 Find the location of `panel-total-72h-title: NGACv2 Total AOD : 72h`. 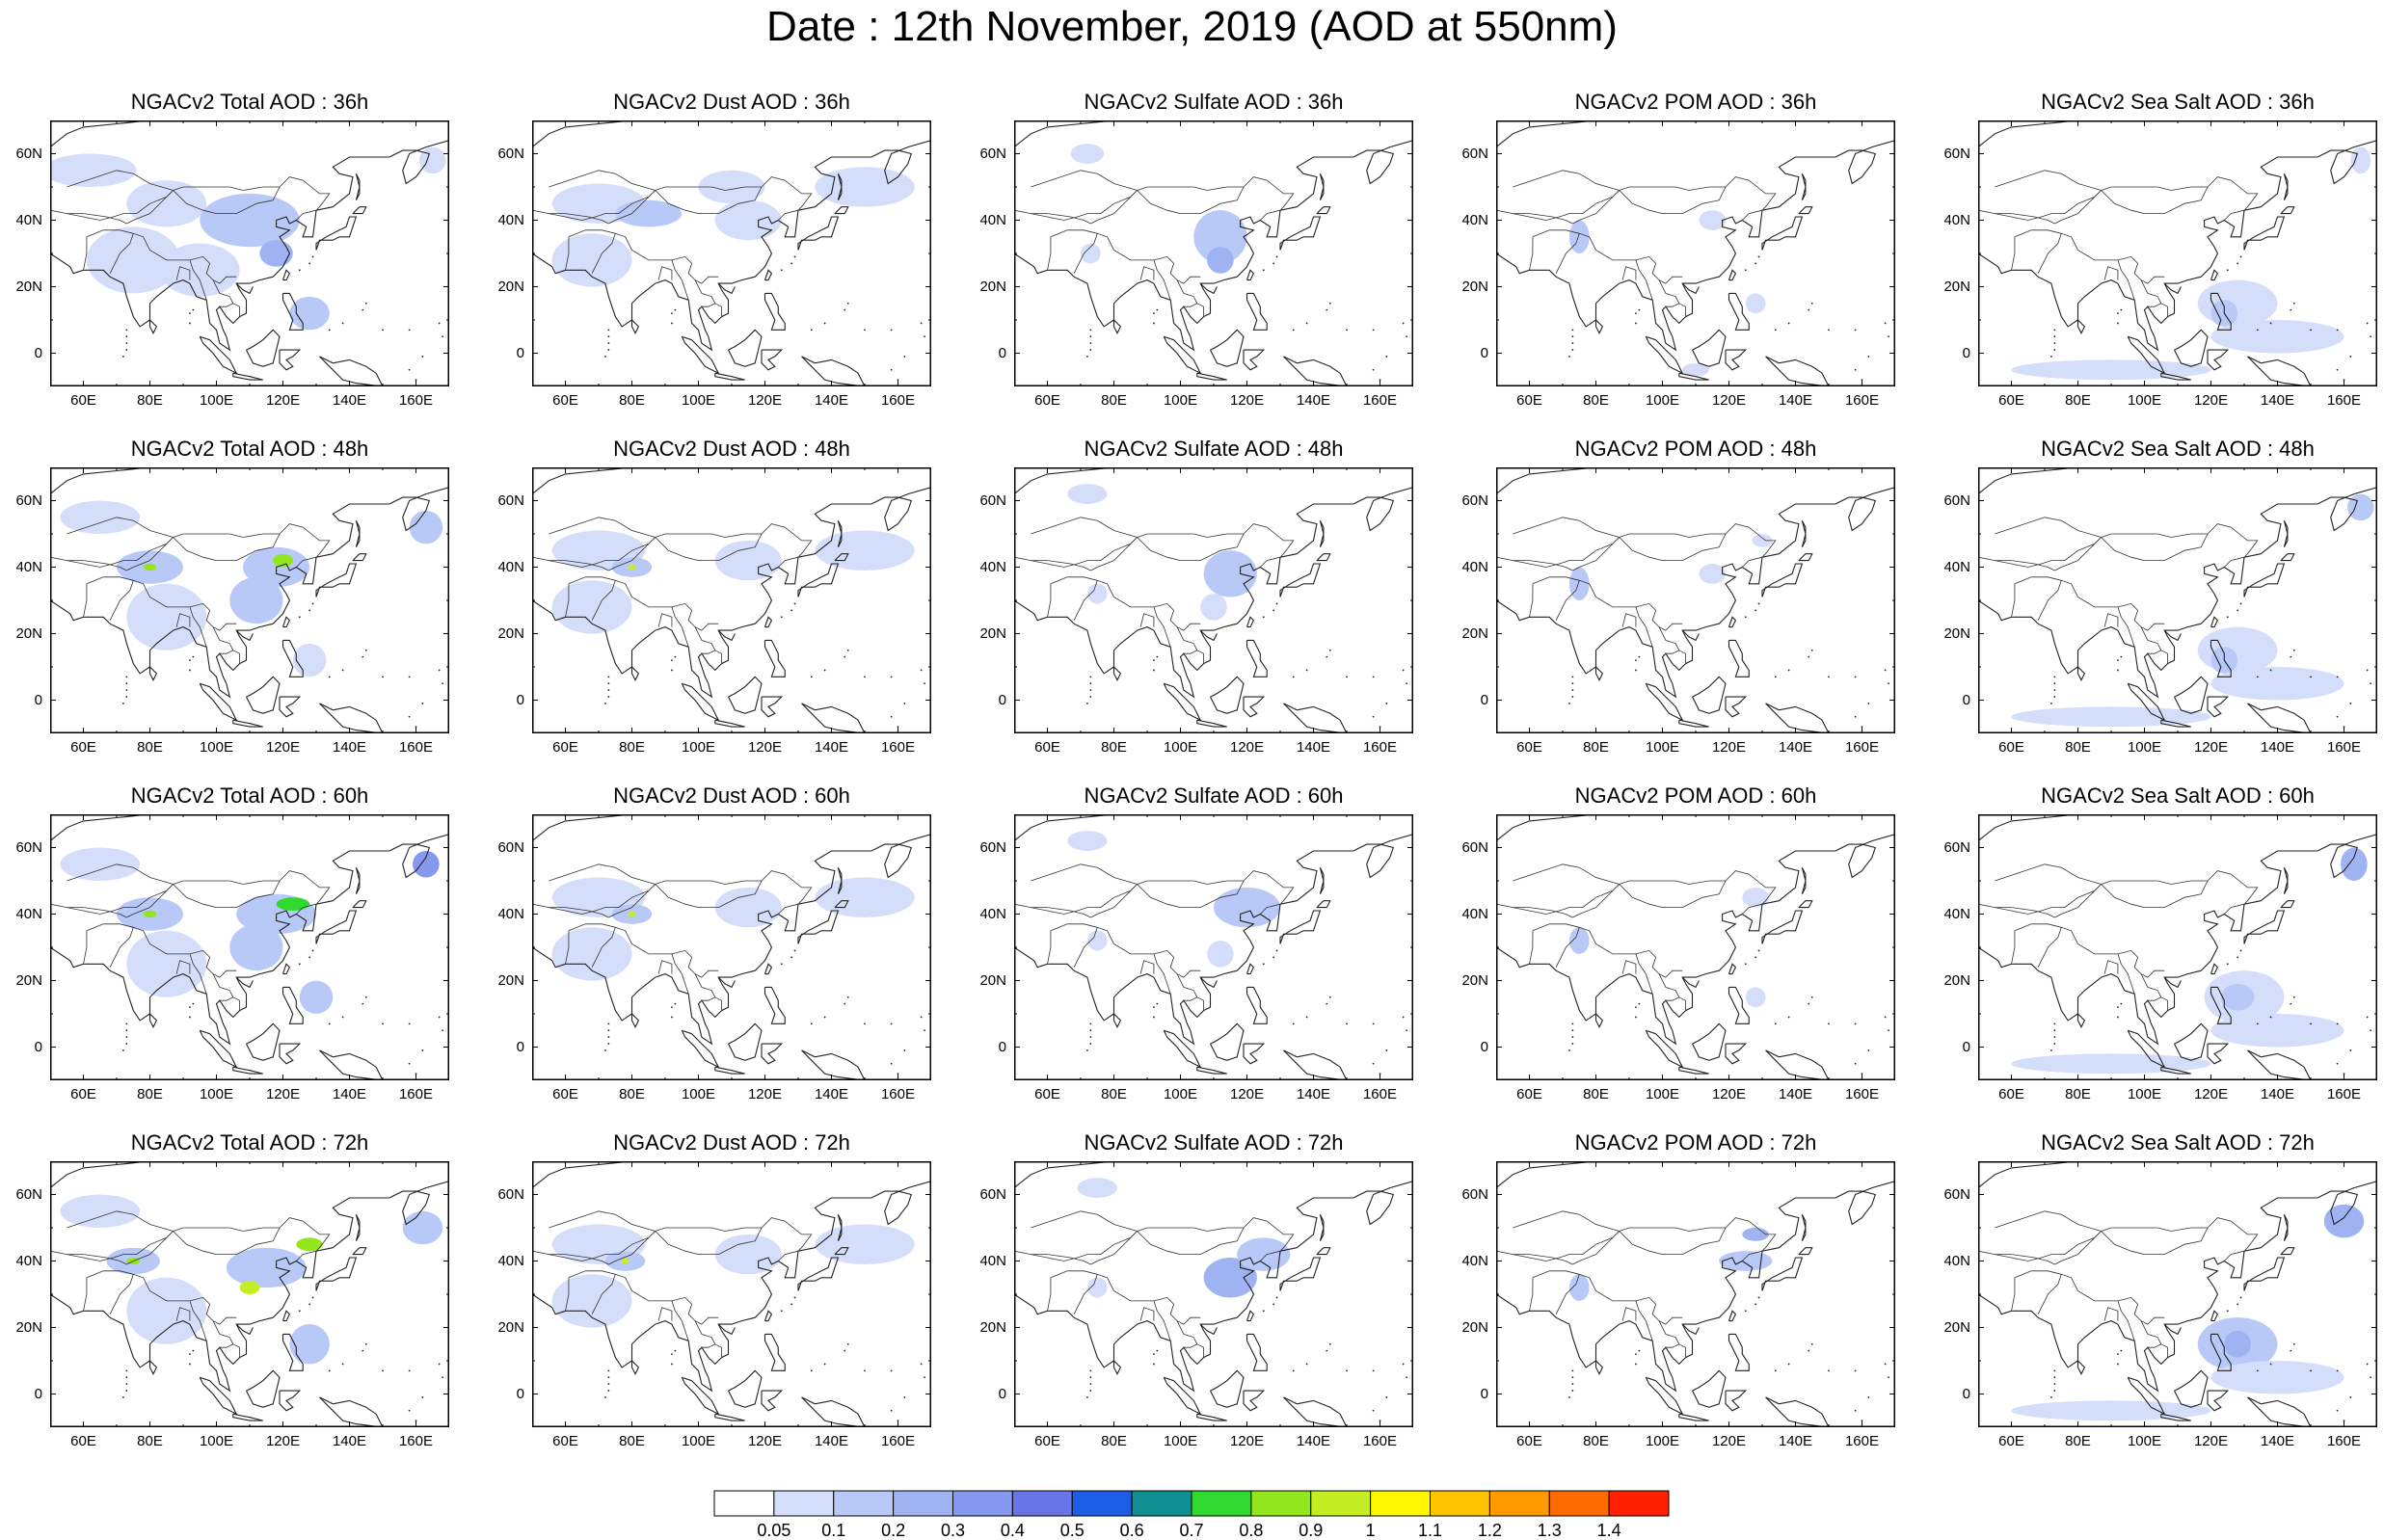

panel-total-72h-title: NGACv2 Total AOD : 72h is located at coordinates (250, 1142).